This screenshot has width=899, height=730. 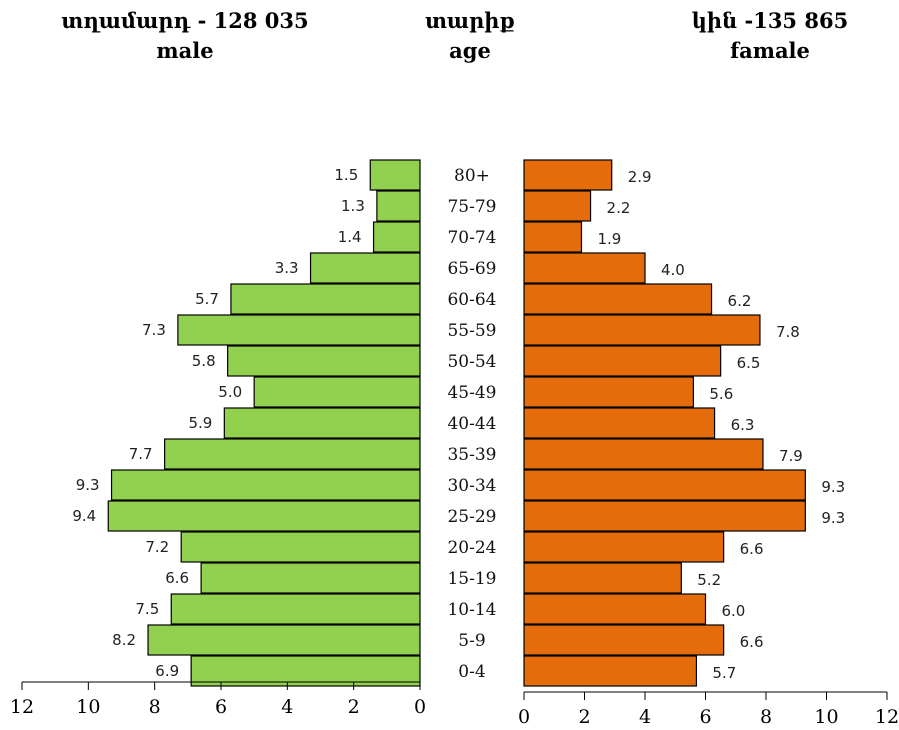 I want to click on age-header: տարիք age, so click(x=470, y=36).